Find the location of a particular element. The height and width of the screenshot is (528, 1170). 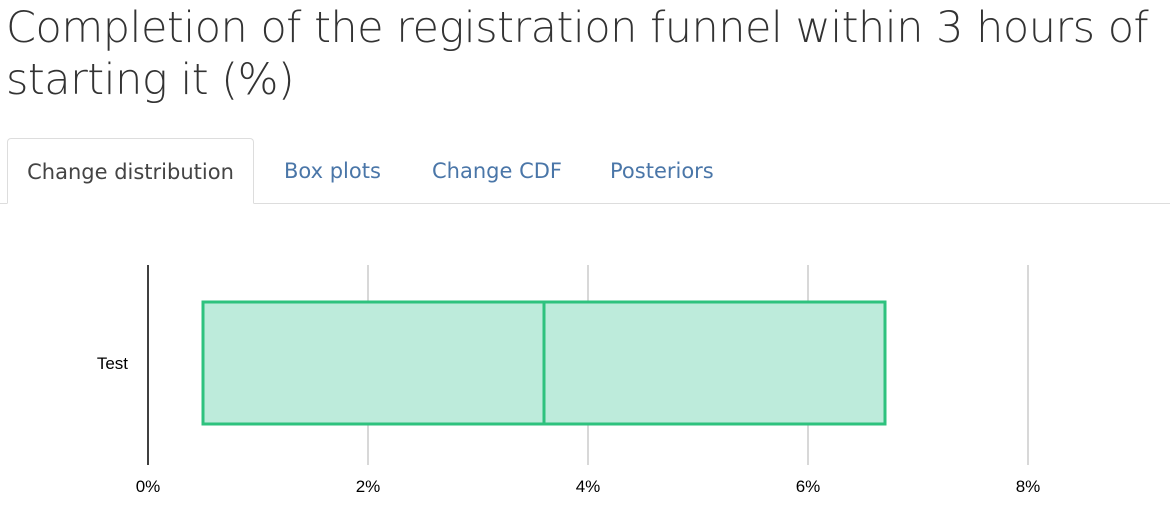

tab-change-distribution: Change distribution is located at coordinates (130, 171).